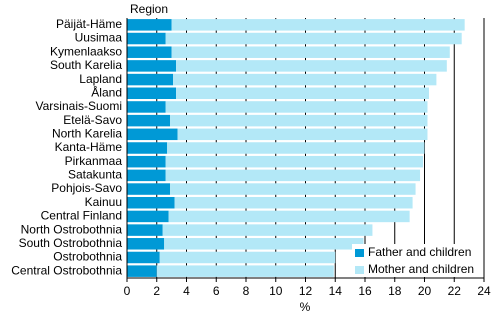 This screenshot has height=316, width=494. Describe the element at coordinates (87, 257) in the screenshot. I see `y-tick-label: Ostrobothnia` at that location.